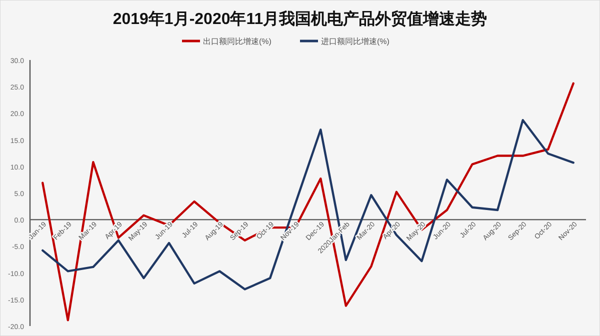  I want to click on legend-label: 进口额同比增速(%), so click(355, 41).